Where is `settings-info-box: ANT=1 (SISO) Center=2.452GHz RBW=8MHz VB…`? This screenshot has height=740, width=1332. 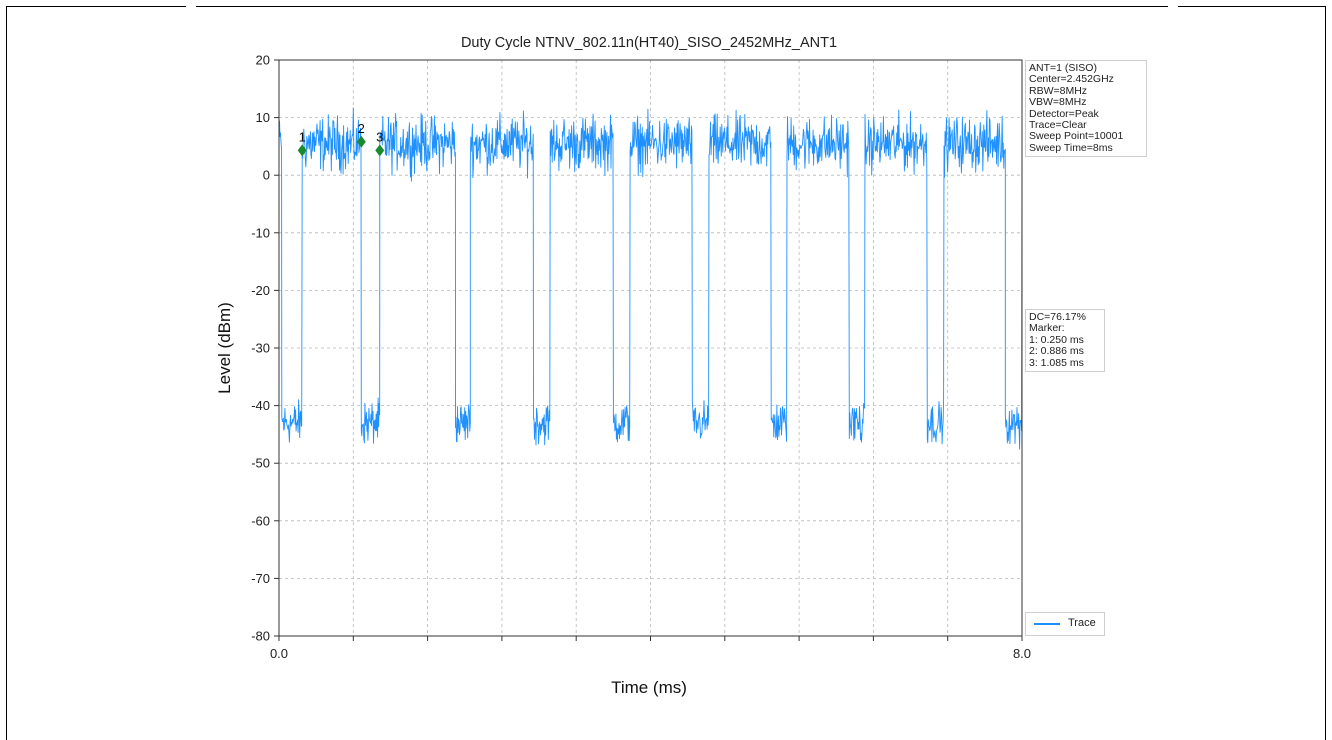
settings-info-box: ANT=1 (SISO) Center=2.452GHz RBW=8MHz VB… is located at coordinates (1086, 109).